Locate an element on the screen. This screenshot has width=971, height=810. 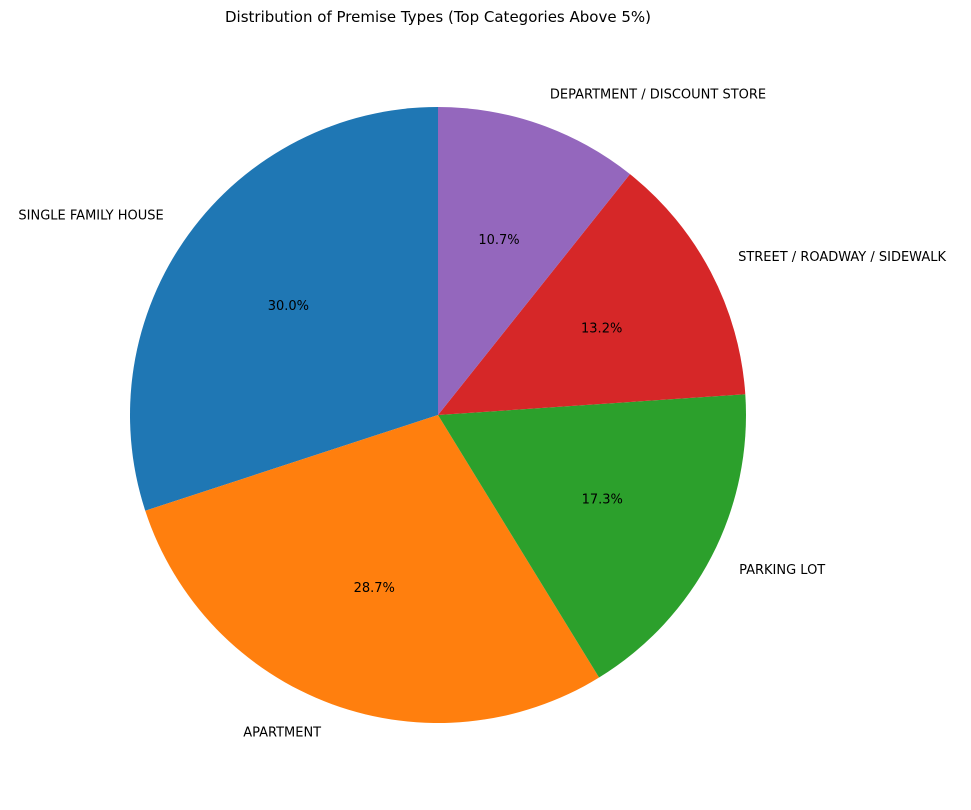
pie-slice-department-discount-store is located at coordinates (534, 261).